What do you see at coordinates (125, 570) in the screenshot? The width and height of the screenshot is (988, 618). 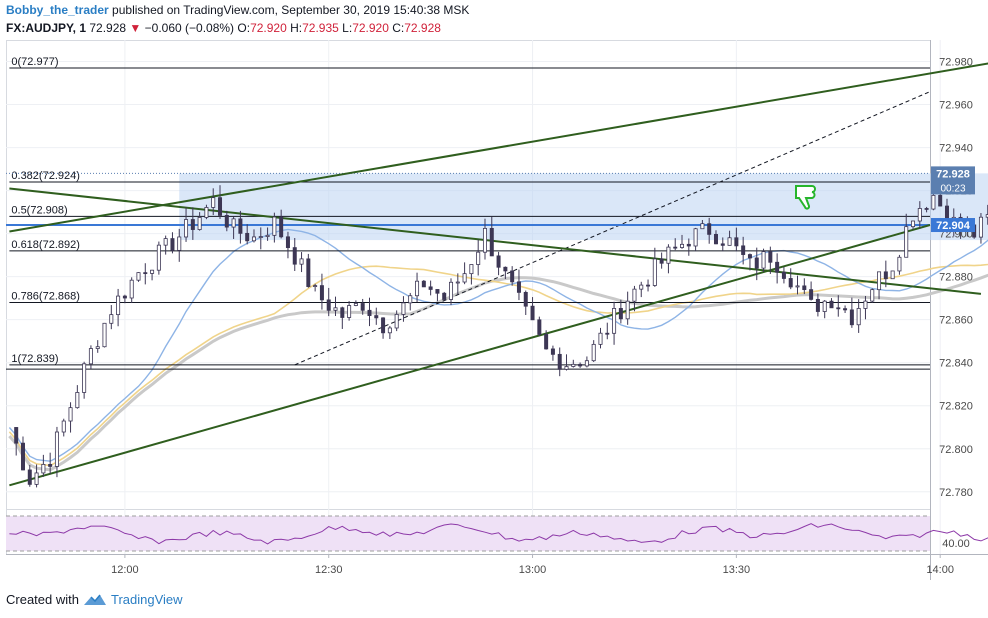 I see `time-tick-label: 12:00` at bounding box center [125, 570].